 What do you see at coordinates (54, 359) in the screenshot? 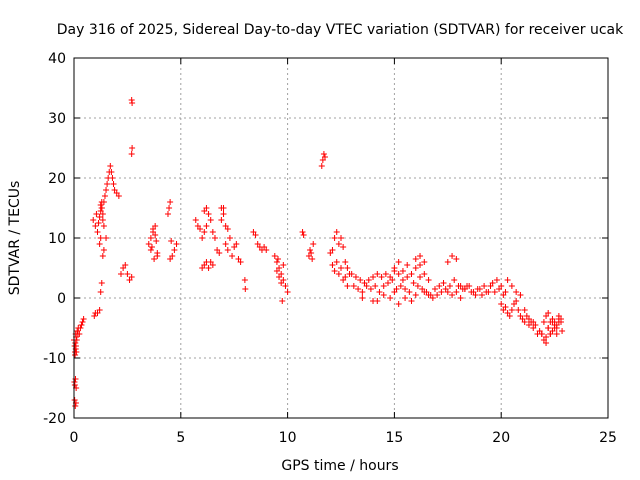
I see `y-tick-label: -10` at bounding box center [54, 359].